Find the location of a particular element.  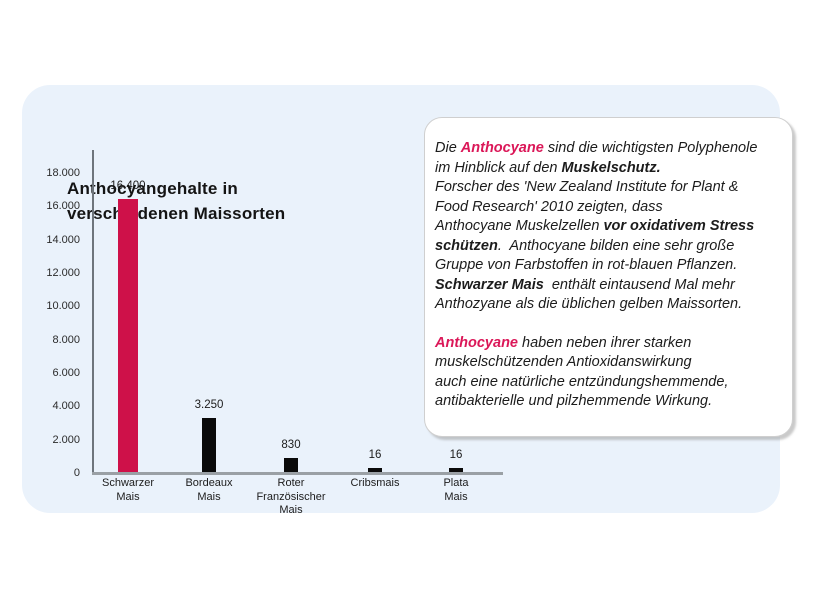

body-text: Muskelschutz. is located at coordinates (611, 167).